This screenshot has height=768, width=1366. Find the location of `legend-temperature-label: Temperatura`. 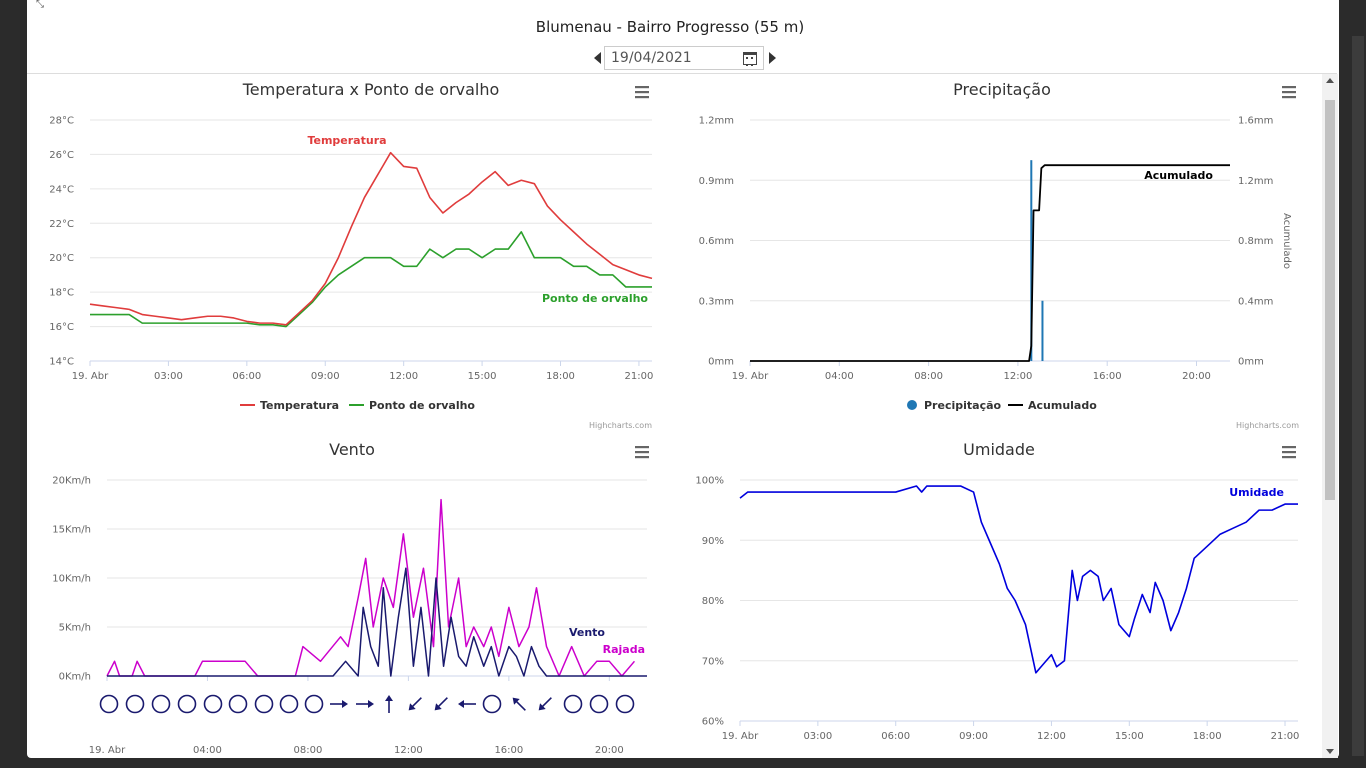

legend-temperature-label: Temperatura is located at coordinates (299, 405).